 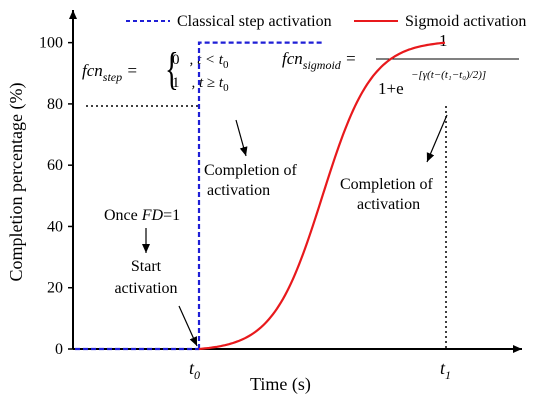 I want to click on annotation-start-activation-line2: activation, so click(x=145, y=288).